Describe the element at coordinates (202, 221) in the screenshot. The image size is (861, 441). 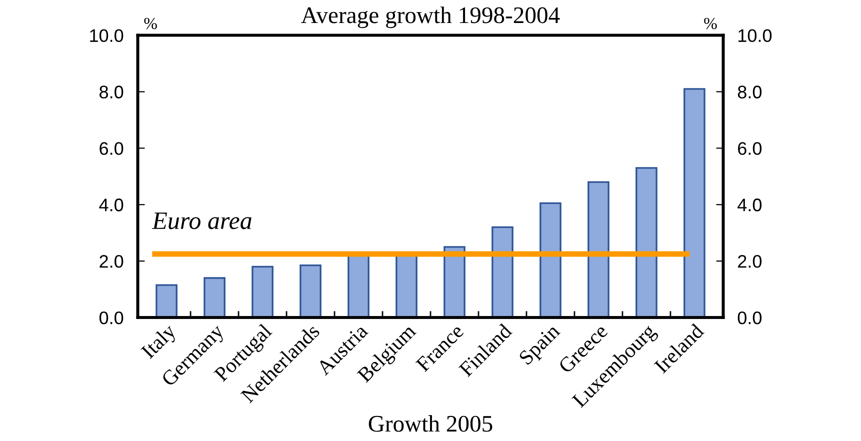
I see `ref-line-label: Euro area` at that location.